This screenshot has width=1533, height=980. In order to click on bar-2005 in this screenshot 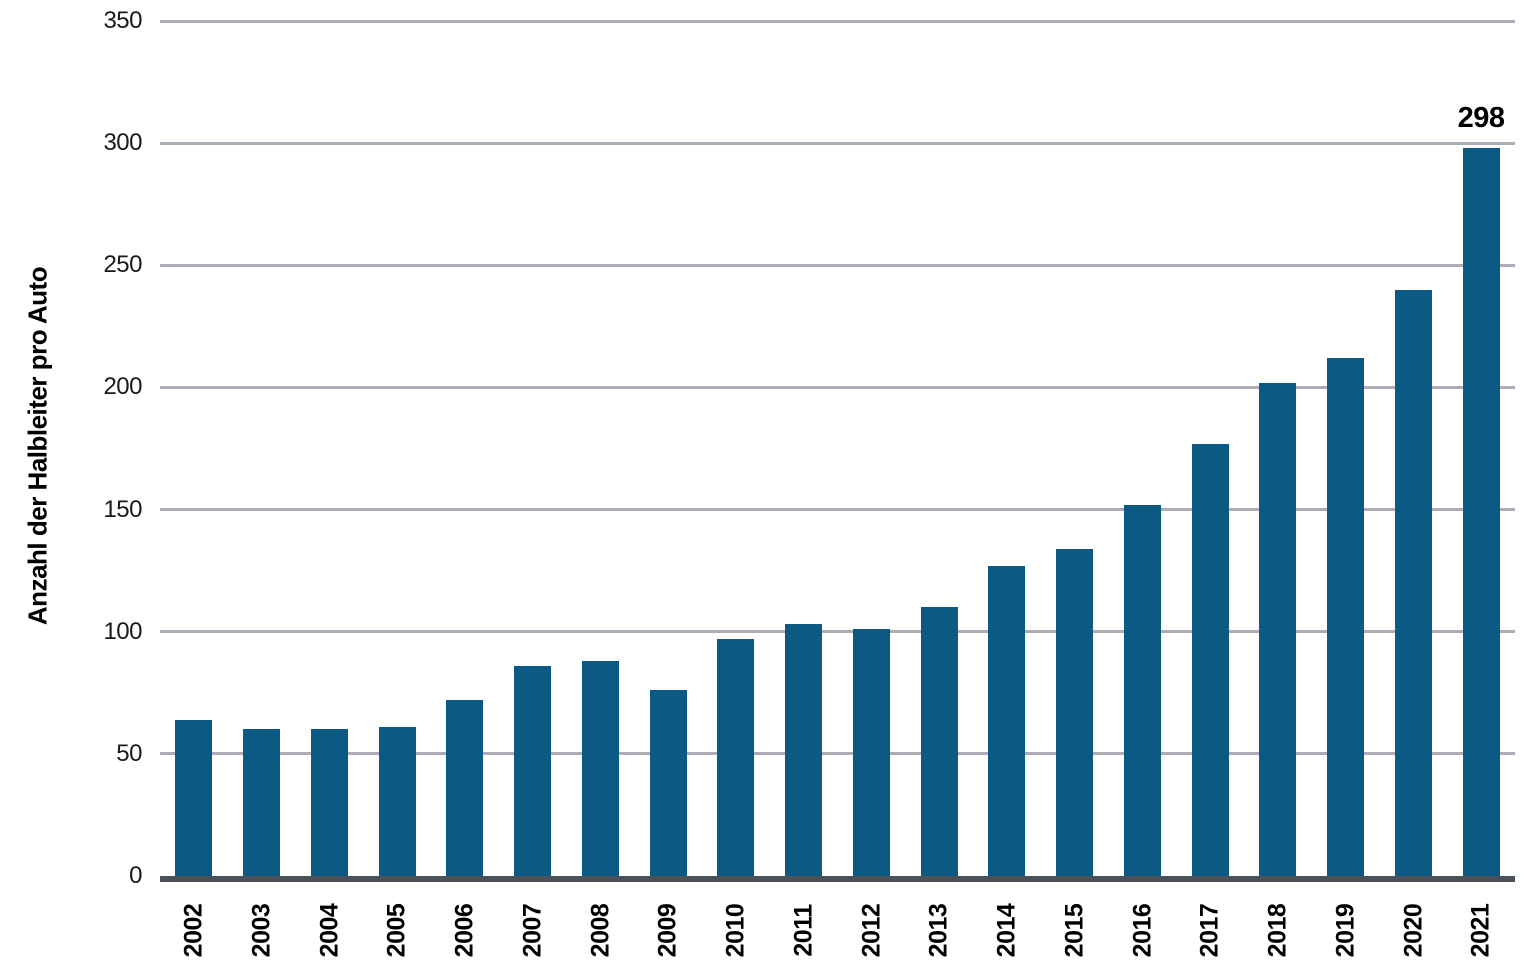, I will do `click(397, 801)`.